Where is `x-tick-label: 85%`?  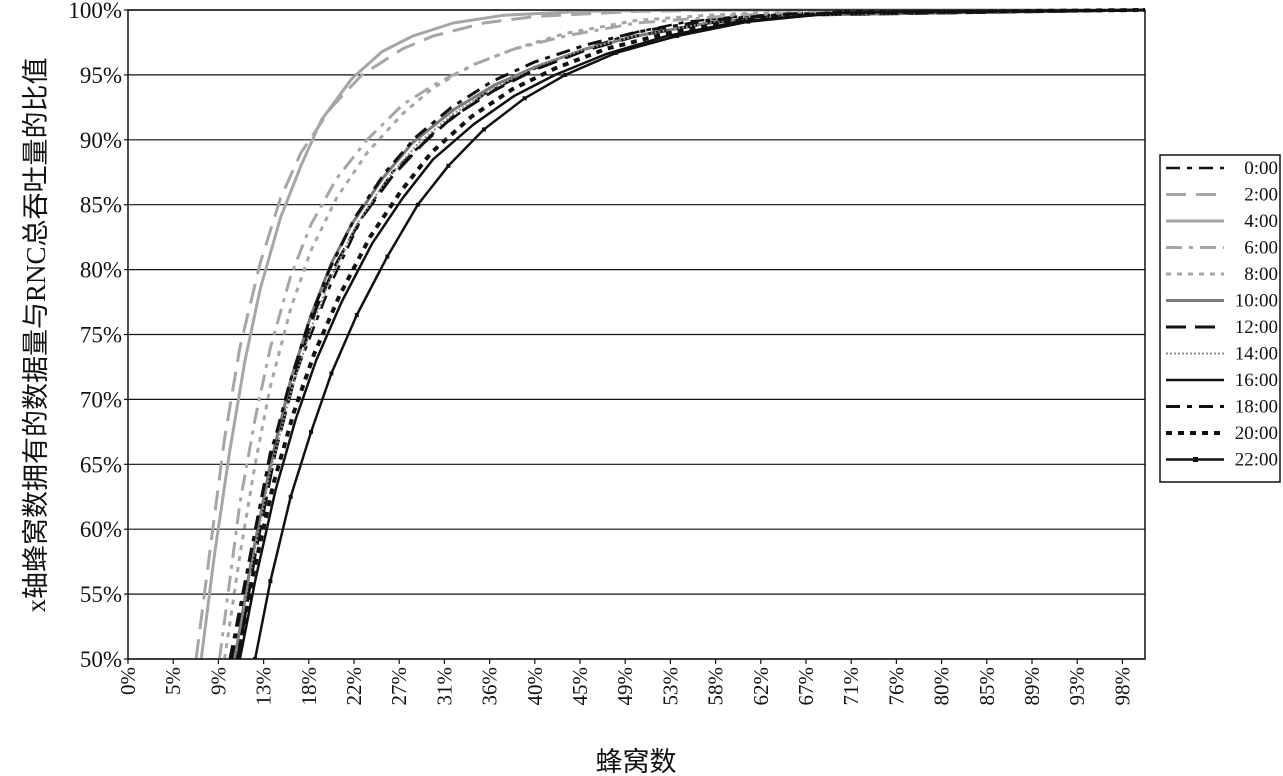 x-tick-label: 85% is located at coordinates (987, 686).